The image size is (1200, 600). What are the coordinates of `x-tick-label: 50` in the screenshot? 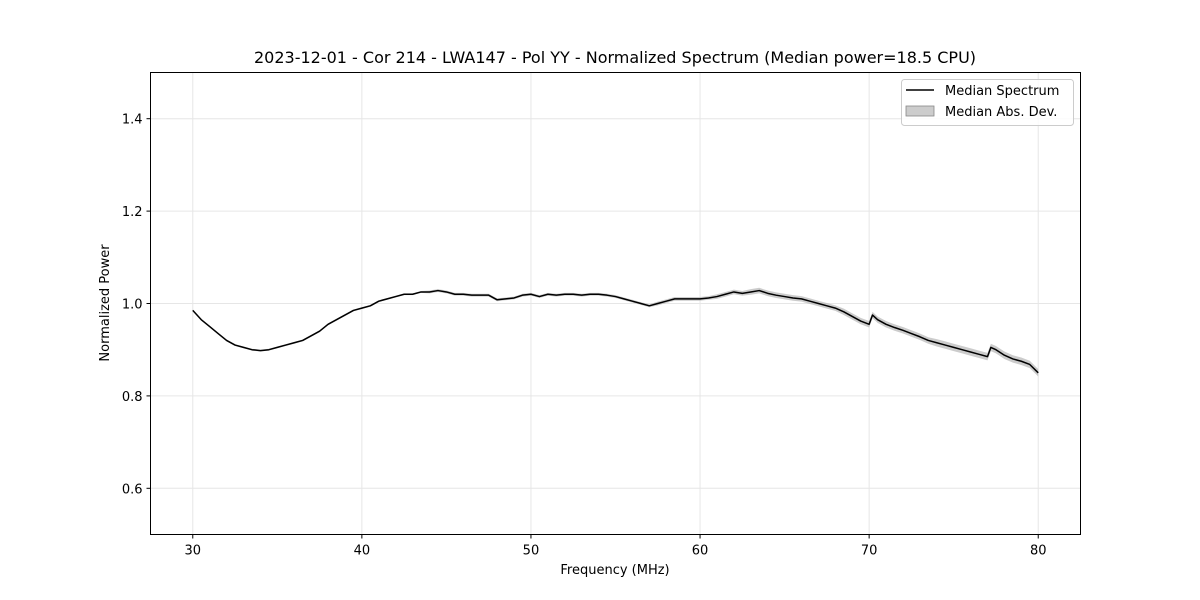 It's located at (531, 551).